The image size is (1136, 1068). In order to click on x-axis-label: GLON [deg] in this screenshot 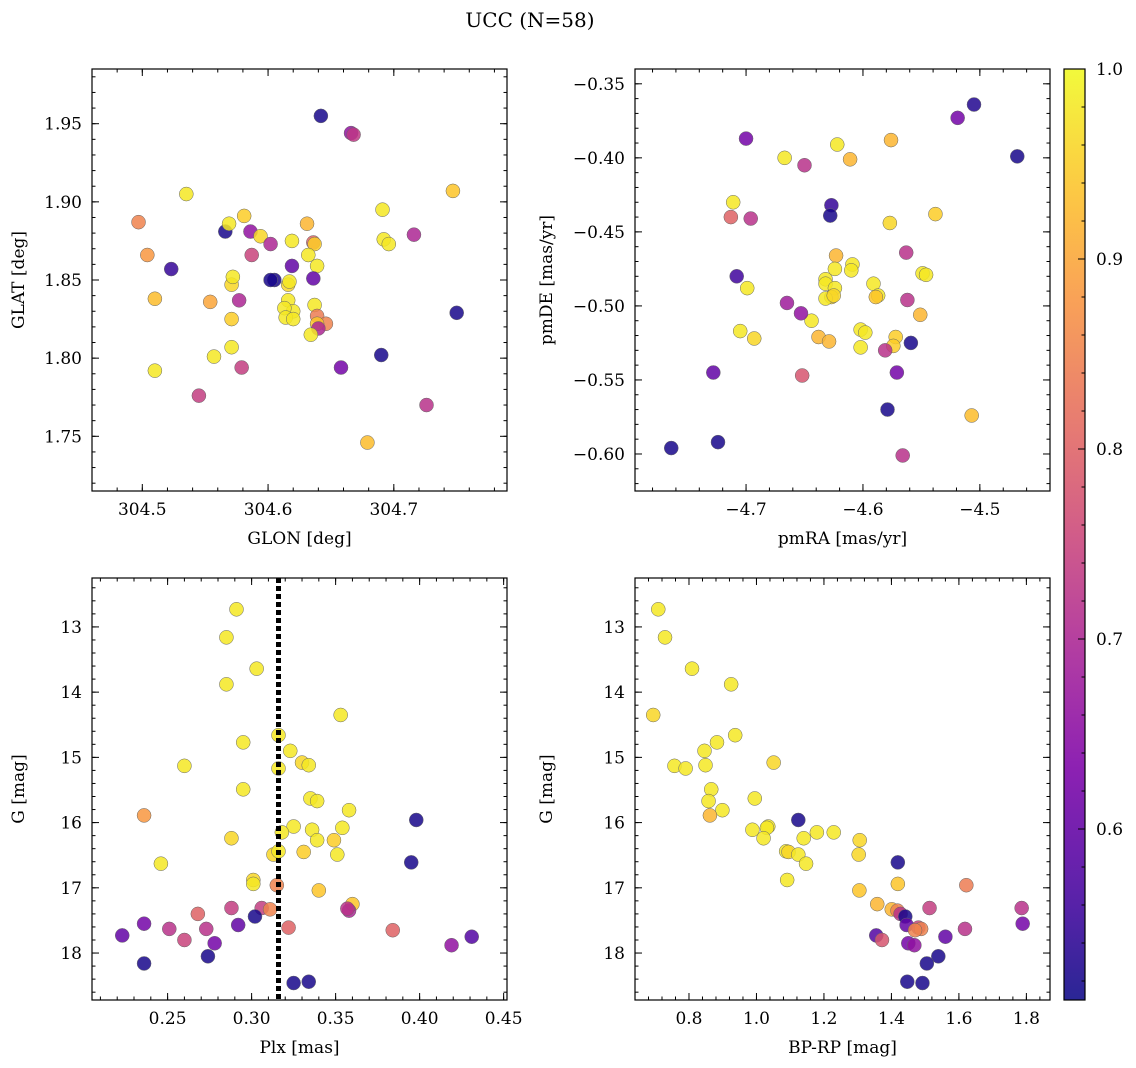, I will do `click(299, 539)`.